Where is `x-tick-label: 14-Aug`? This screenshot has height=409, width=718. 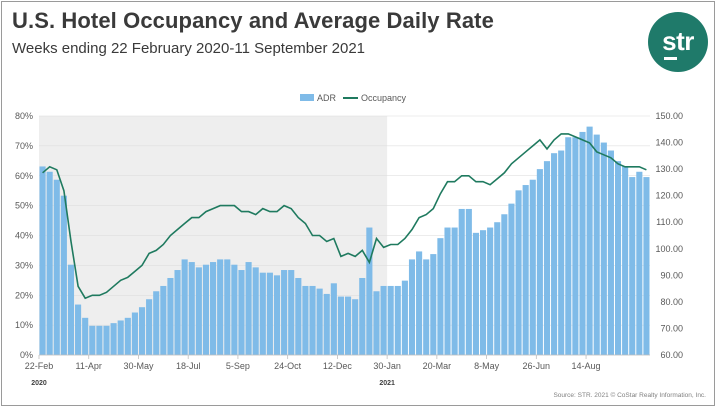 x-tick-label: 14-Aug is located at coordinates (586, 366).